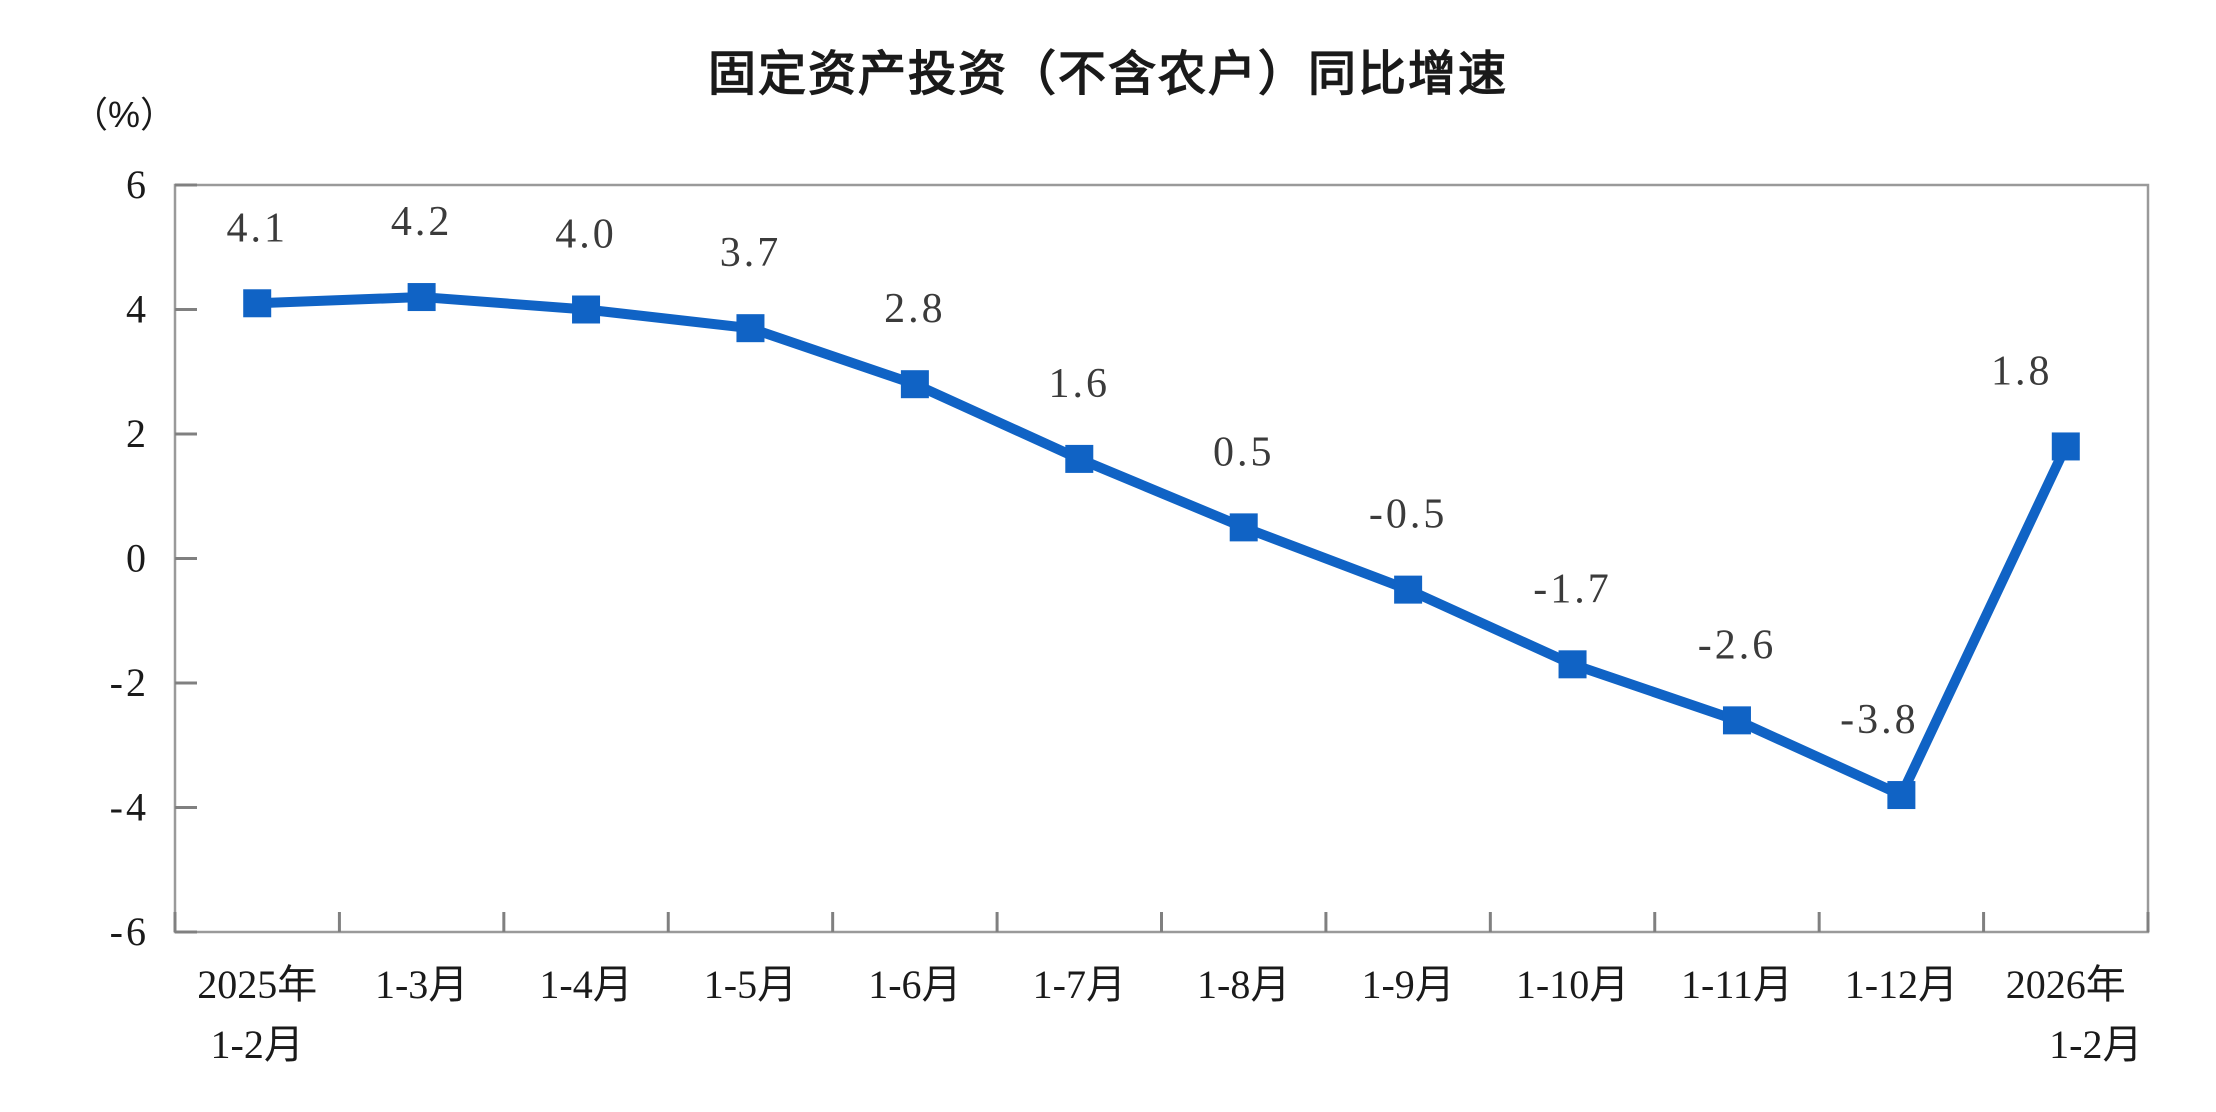  What do you see at coordinates (751, 253) in the screenshot?
I see `data-point-label: 3.7` at bounding box center [751, 253].